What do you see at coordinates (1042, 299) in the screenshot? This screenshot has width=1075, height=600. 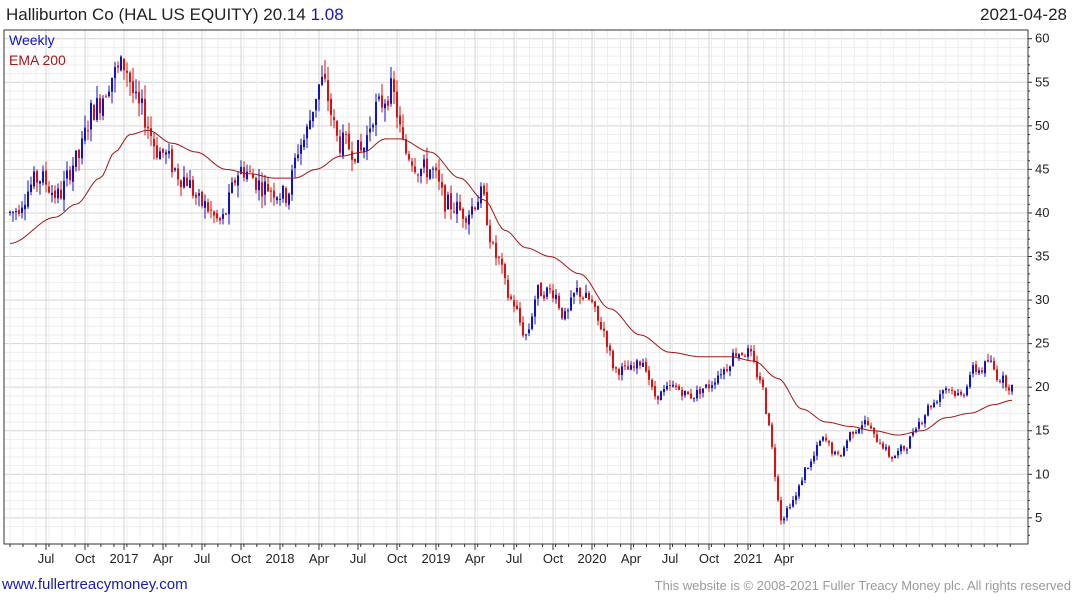 I see `y-tick-label: 30` at bounding box center [1042, 299].